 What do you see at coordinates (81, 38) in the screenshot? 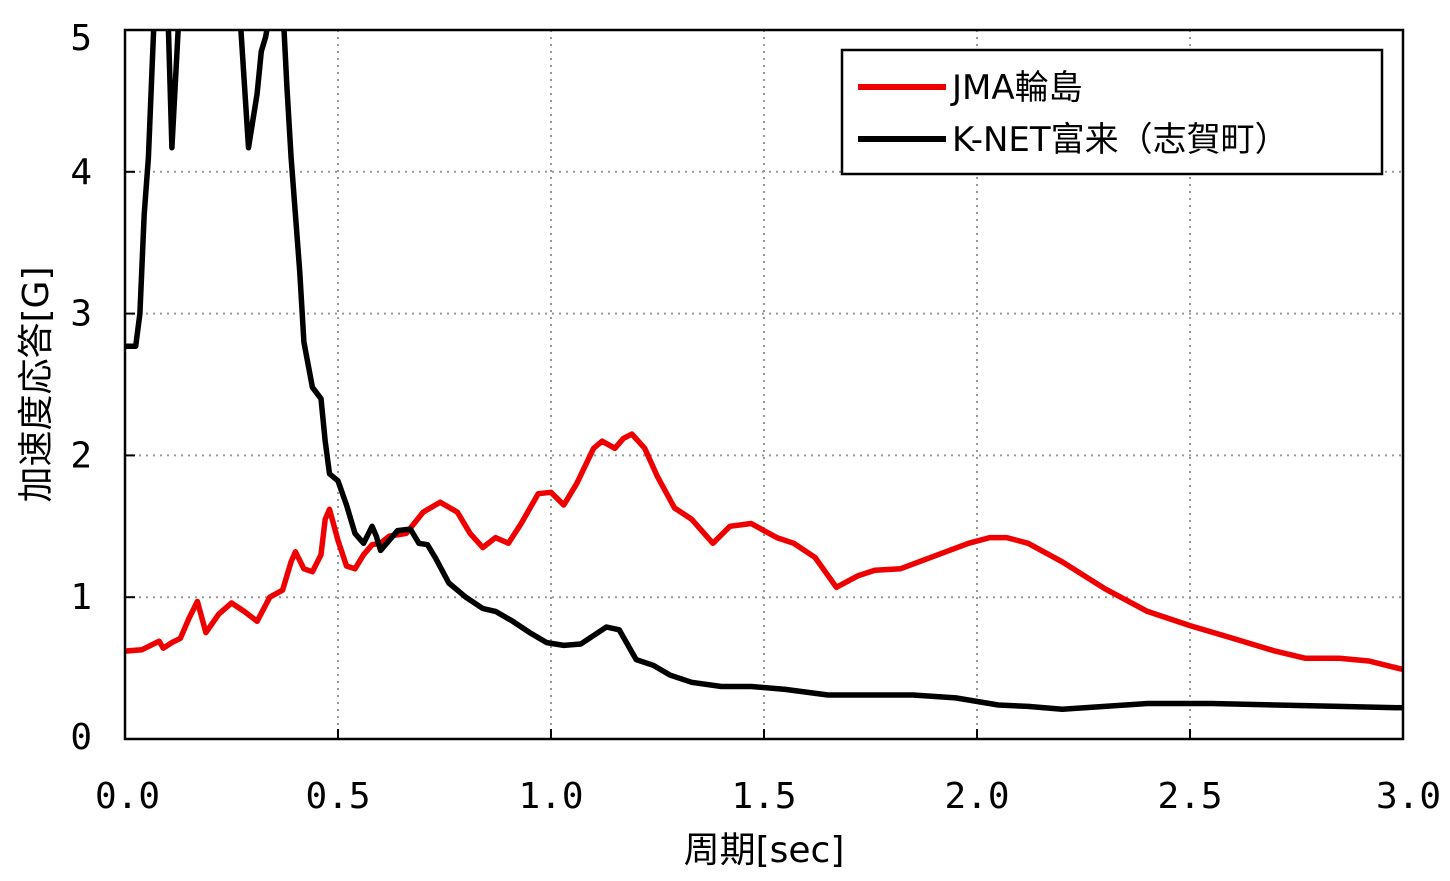
I see `y-tick-label: 5` at bounding box center [81, 38].